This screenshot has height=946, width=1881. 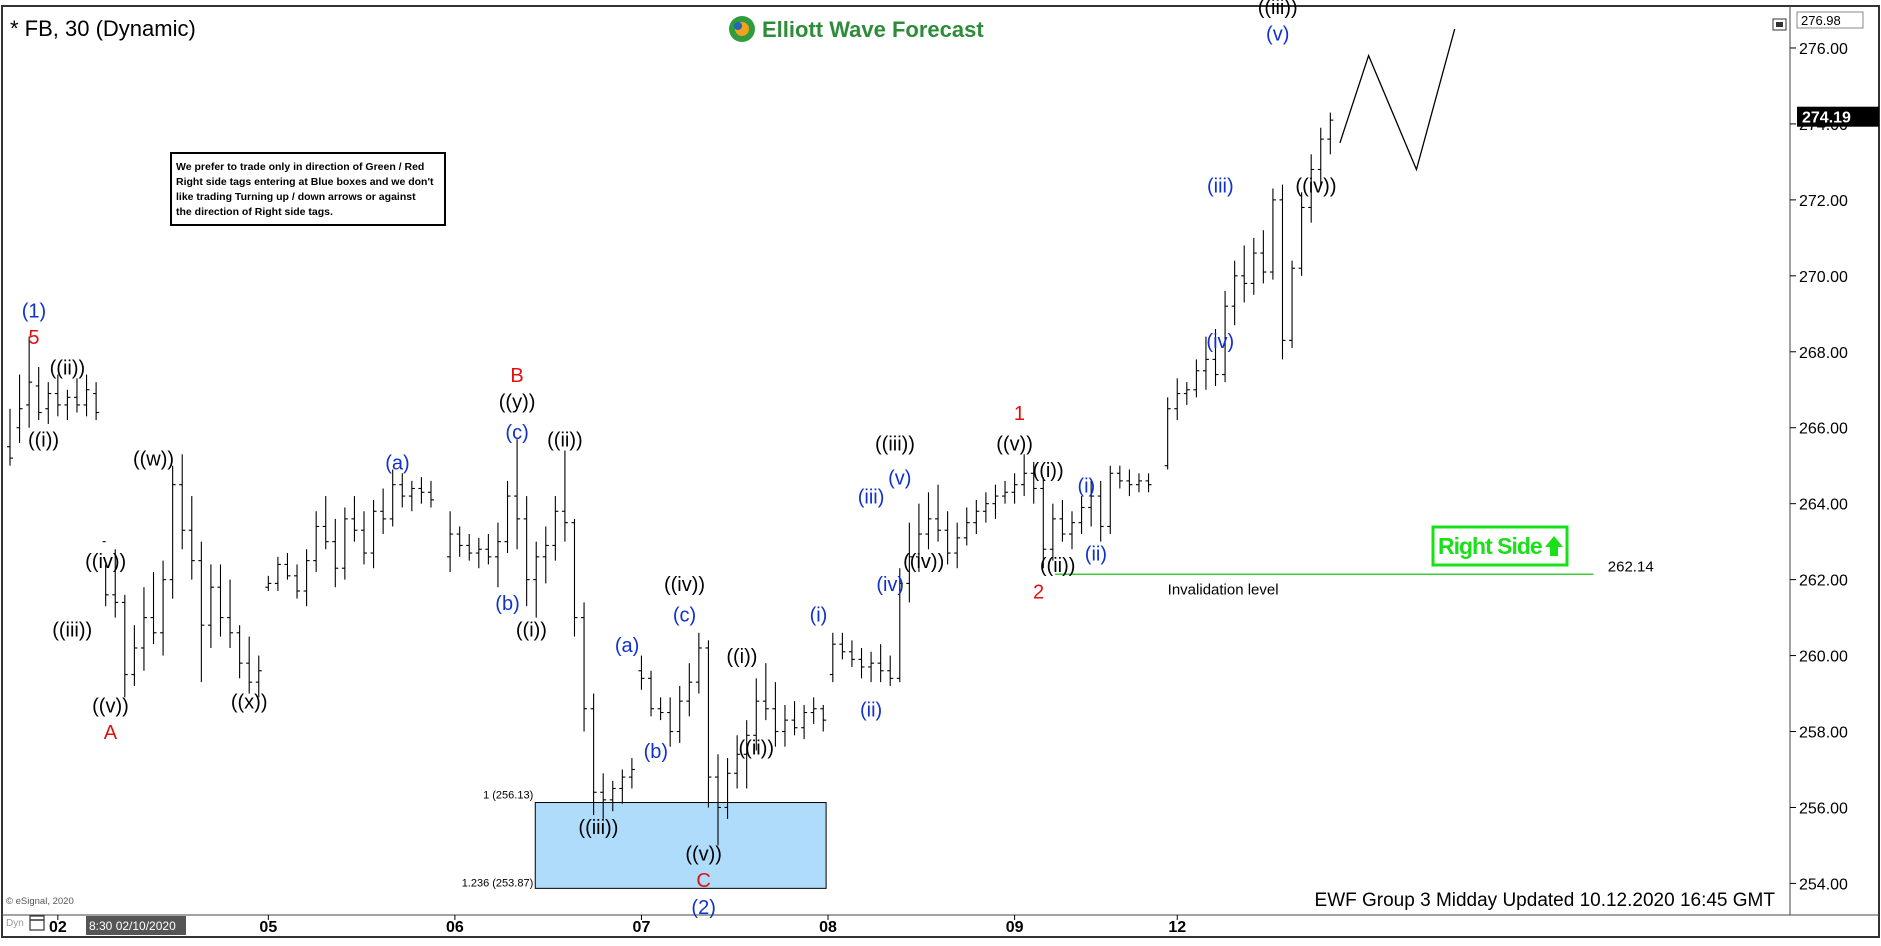 What do you see at coordinates (268, 927) in the screenshot?
I see `time-tick-label: 05` at bounding box center [268, 927].